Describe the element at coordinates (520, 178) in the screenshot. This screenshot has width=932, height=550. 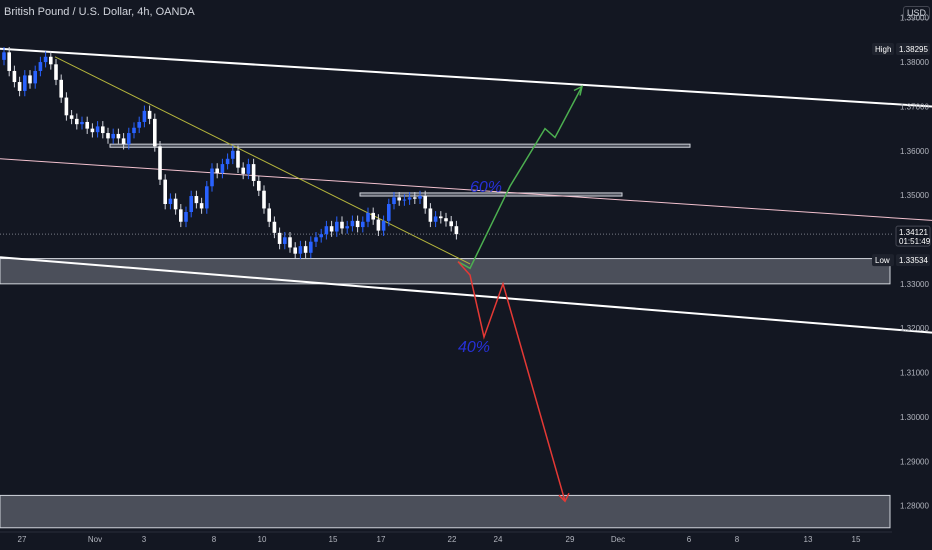
I see `bullish-projection-path` at that location.